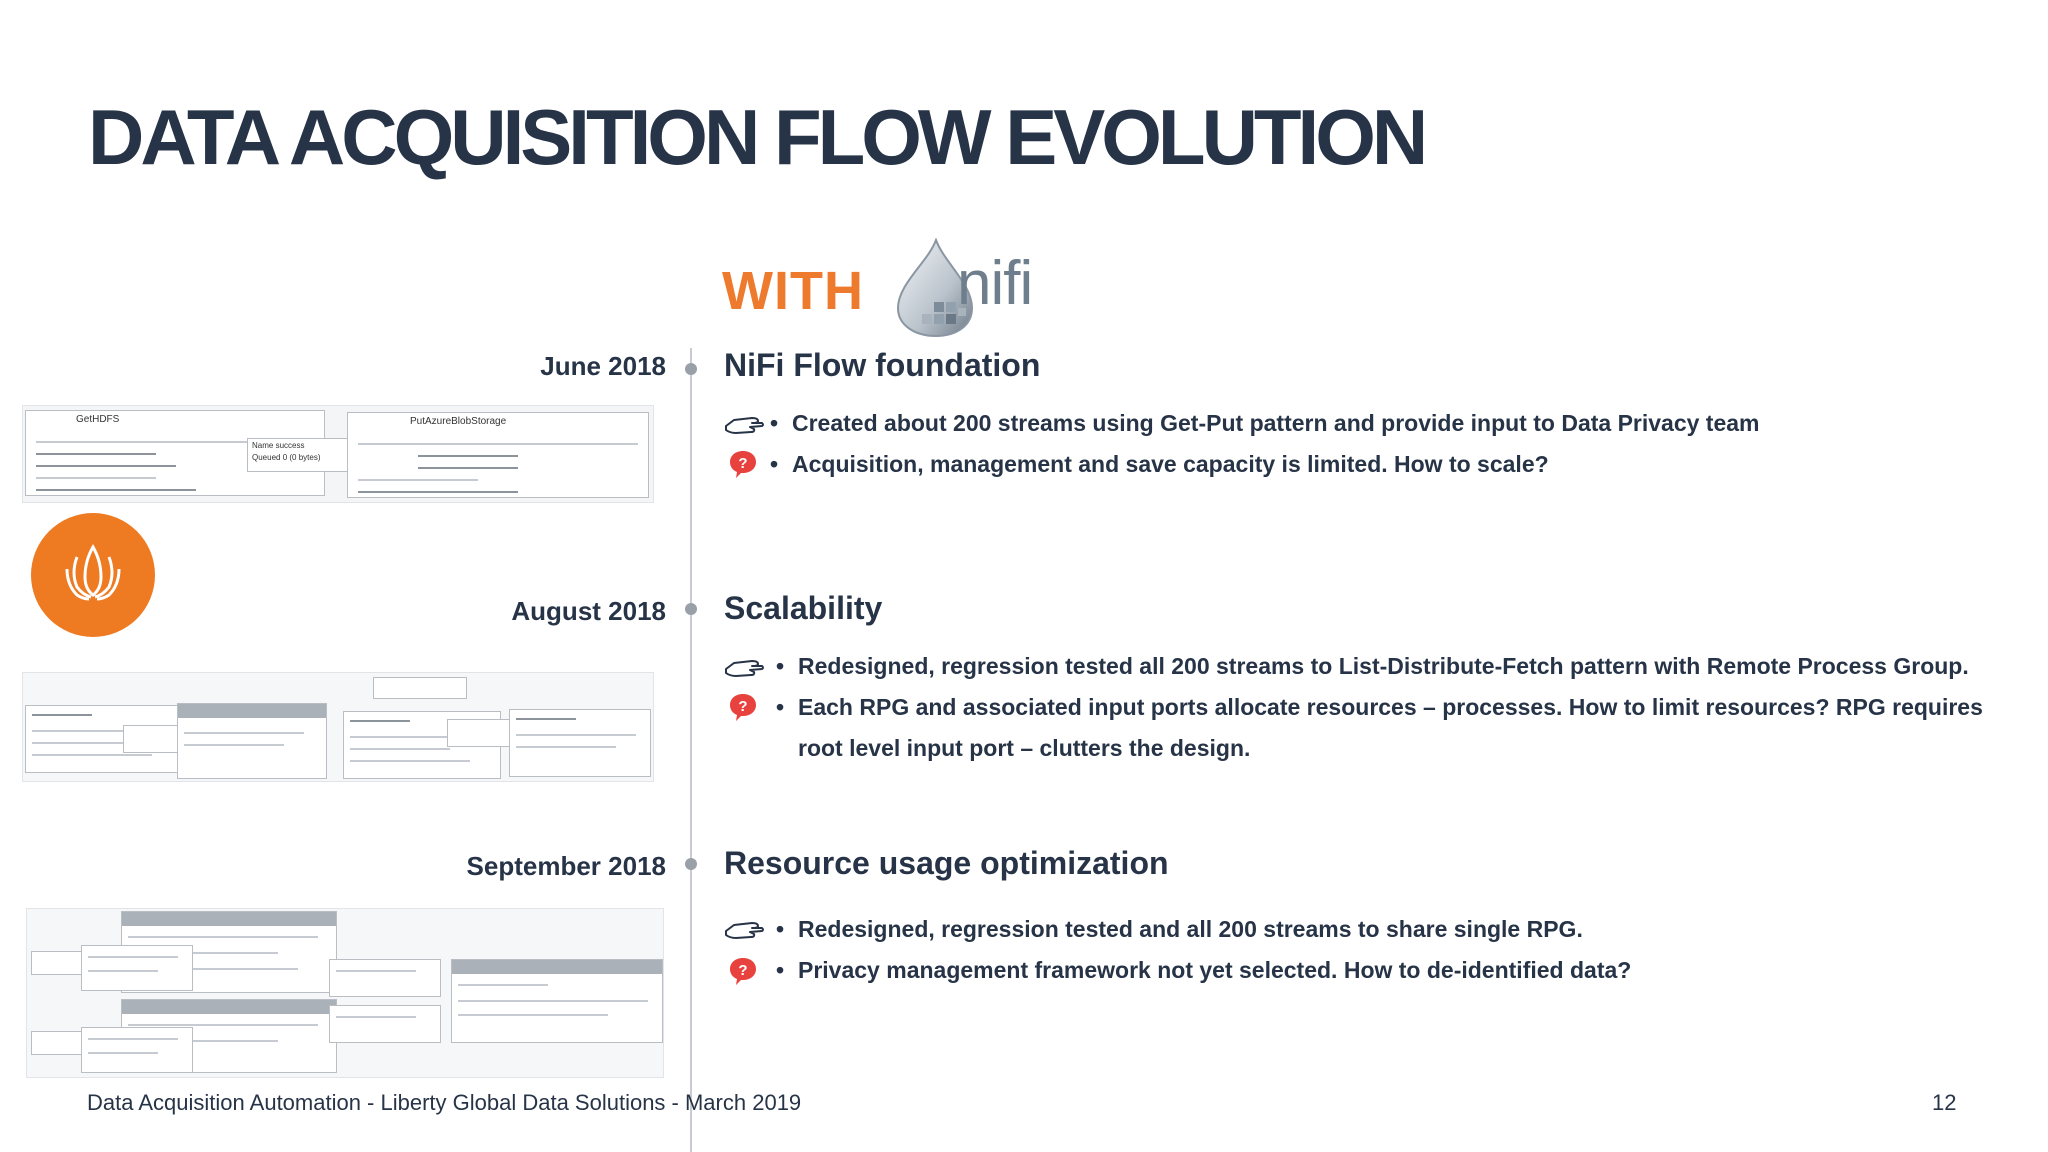  What do you see at coordinates (345, 993) in the screenshot?
I see `flow-screenshot-september` at bounding box center [345, 993].